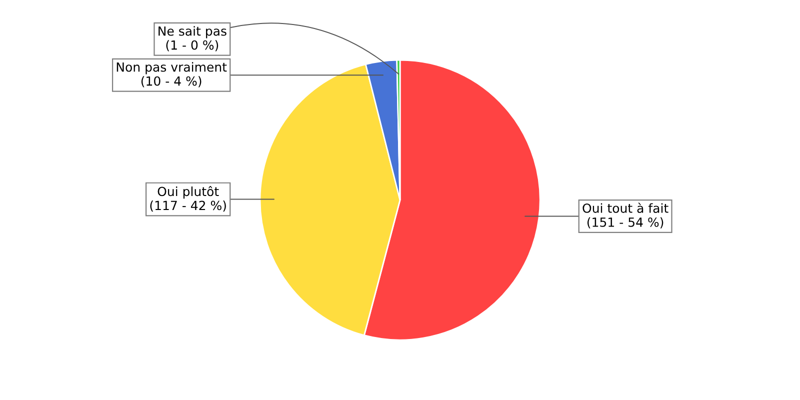  I want to click on slice-label: Oui plutôt, so click(188, 192).